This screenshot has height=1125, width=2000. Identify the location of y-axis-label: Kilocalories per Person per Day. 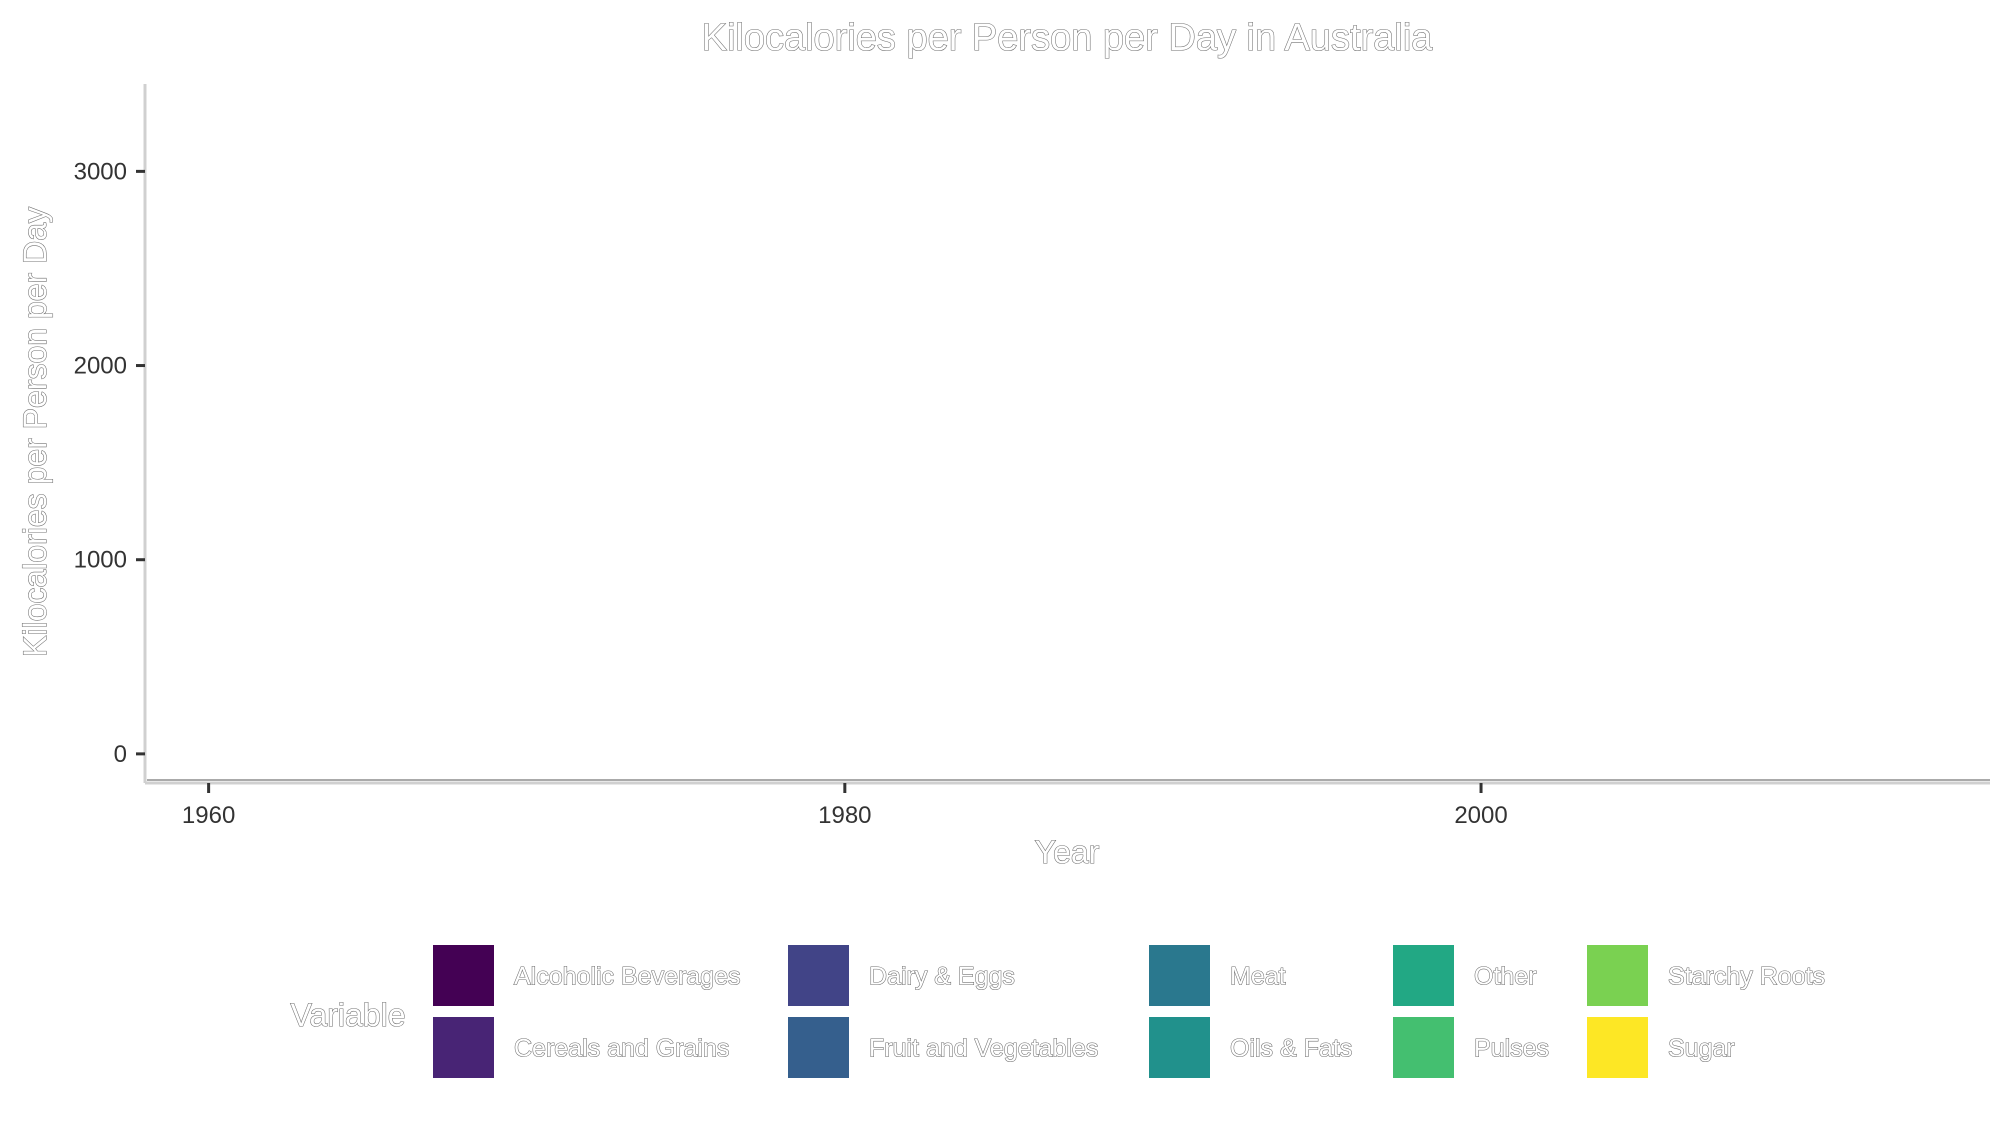
(35, 432).